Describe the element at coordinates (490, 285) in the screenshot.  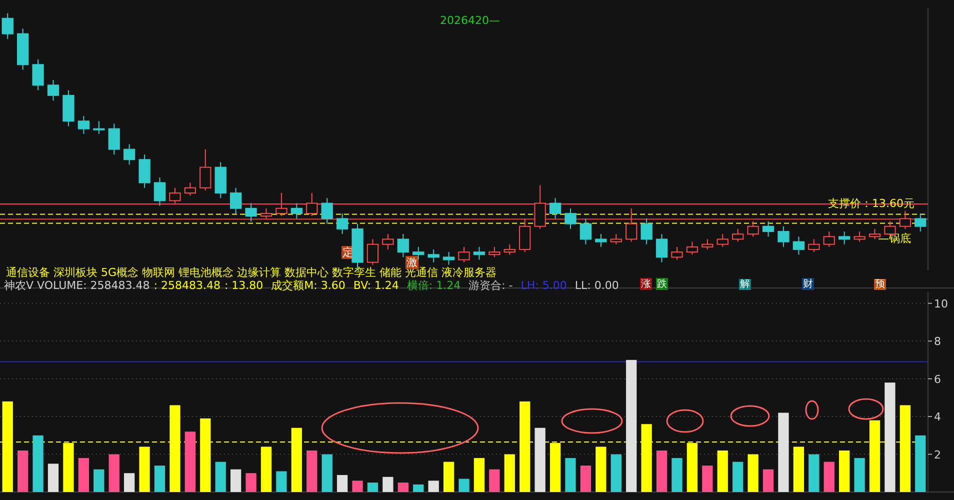
I see `annotation: 游资合: -` at that location.